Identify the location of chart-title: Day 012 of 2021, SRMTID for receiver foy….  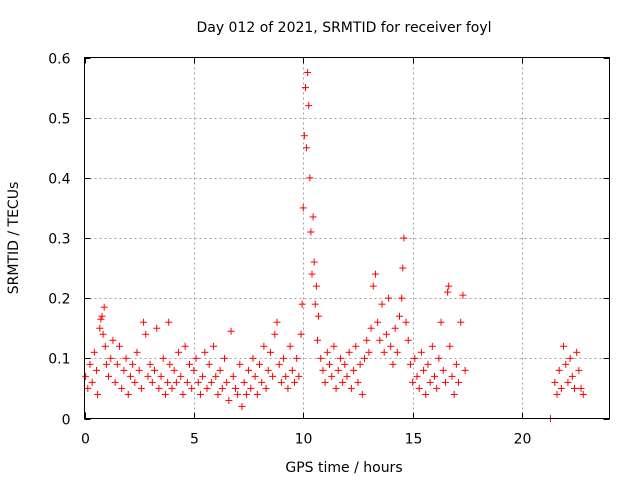
(343, 28).